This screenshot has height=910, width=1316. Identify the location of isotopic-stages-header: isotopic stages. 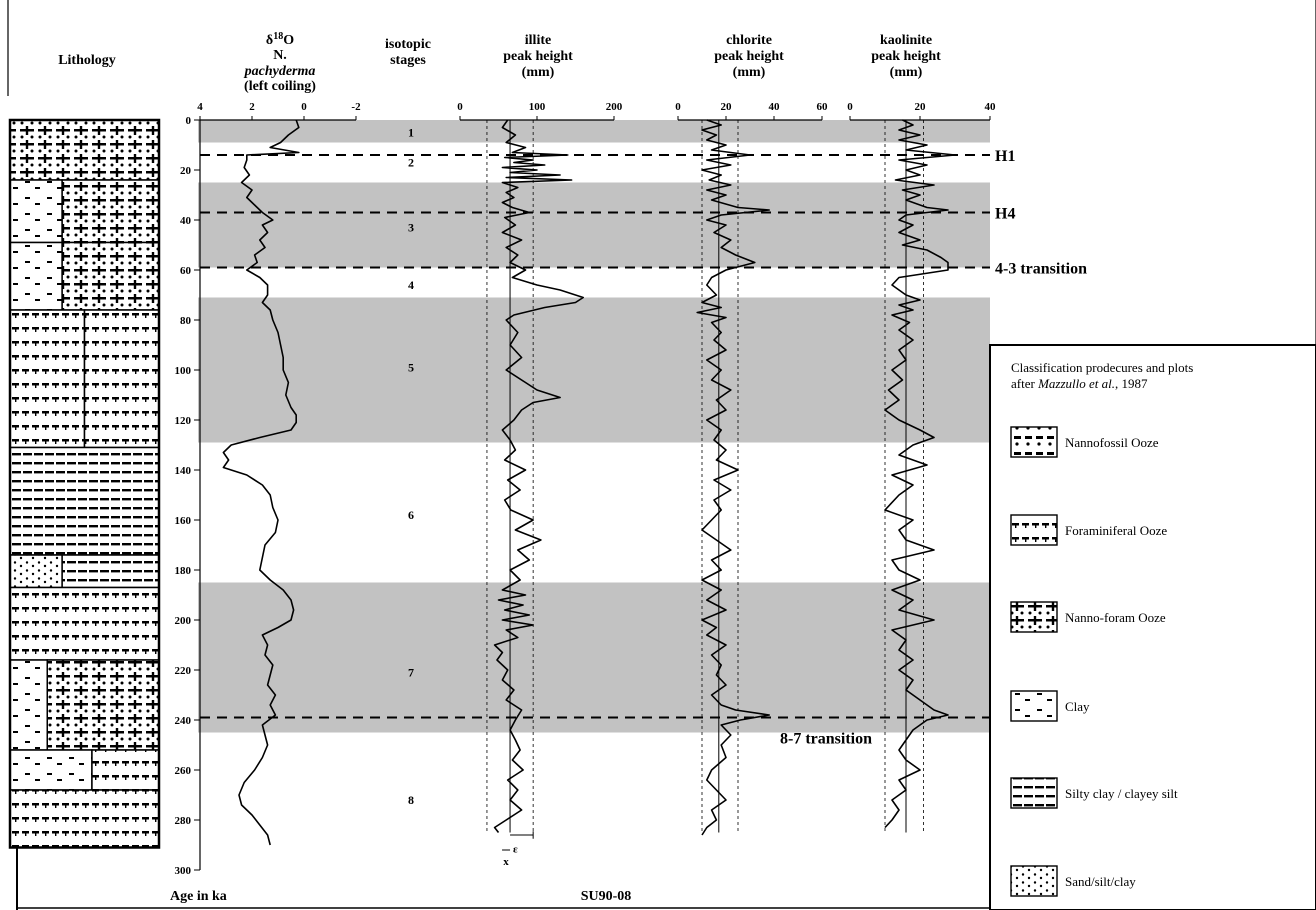
(408, 52).